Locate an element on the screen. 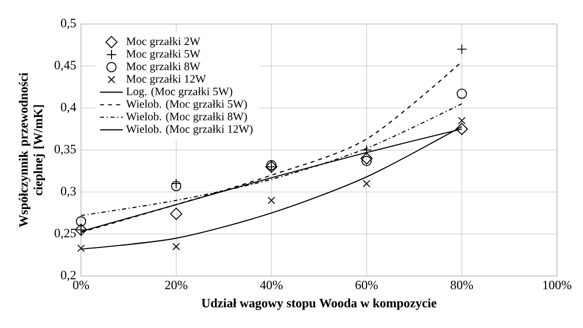  y-tick-label: 0,3 is located at coordinates (68, 192).